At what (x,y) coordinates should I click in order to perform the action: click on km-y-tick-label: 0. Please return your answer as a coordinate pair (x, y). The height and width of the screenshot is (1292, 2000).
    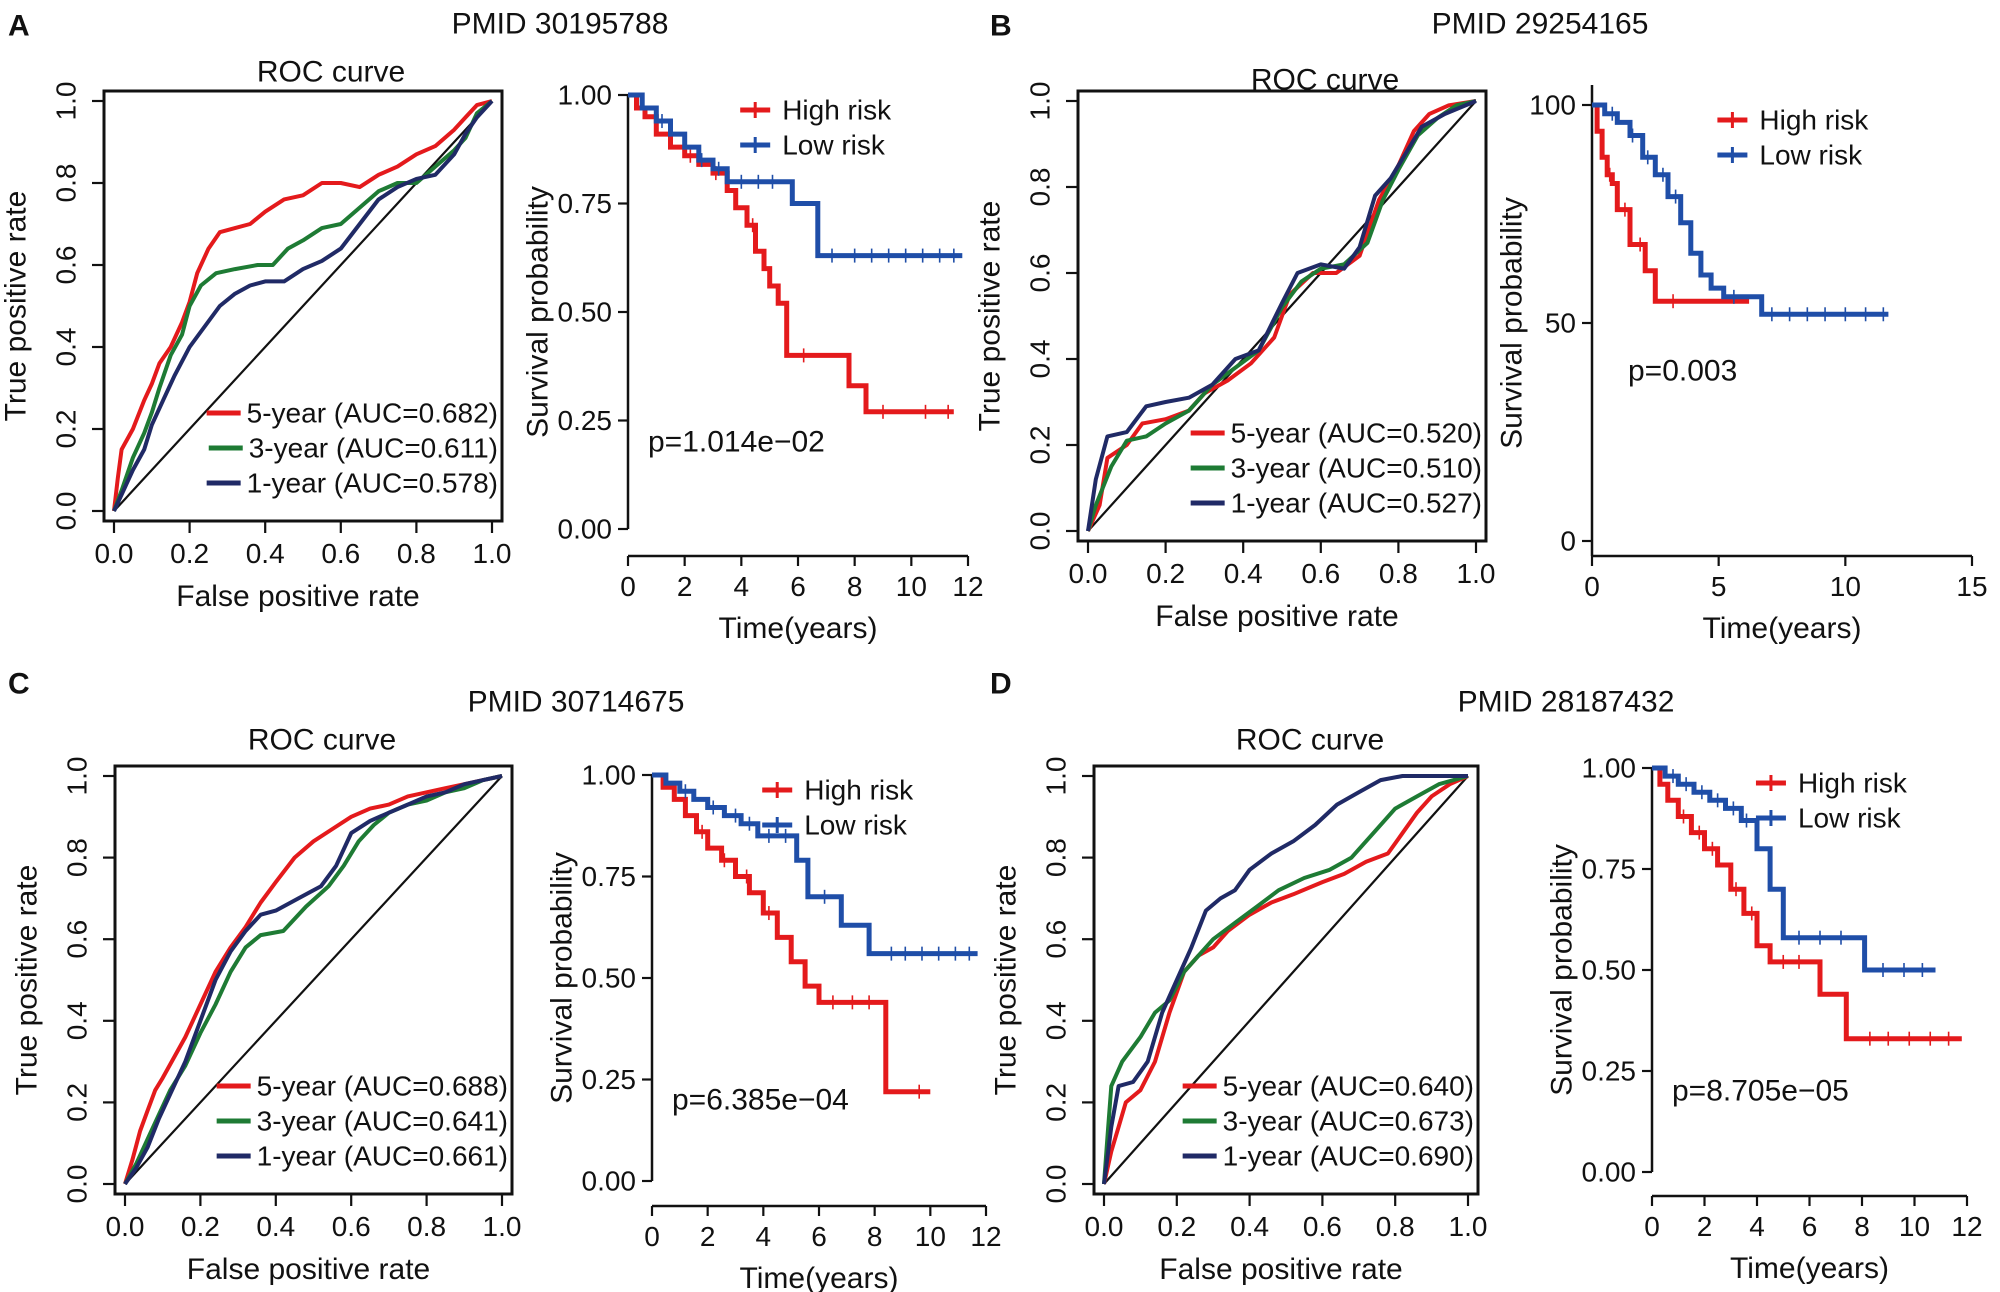
    Looking at the image, I should click on (1568, 541).